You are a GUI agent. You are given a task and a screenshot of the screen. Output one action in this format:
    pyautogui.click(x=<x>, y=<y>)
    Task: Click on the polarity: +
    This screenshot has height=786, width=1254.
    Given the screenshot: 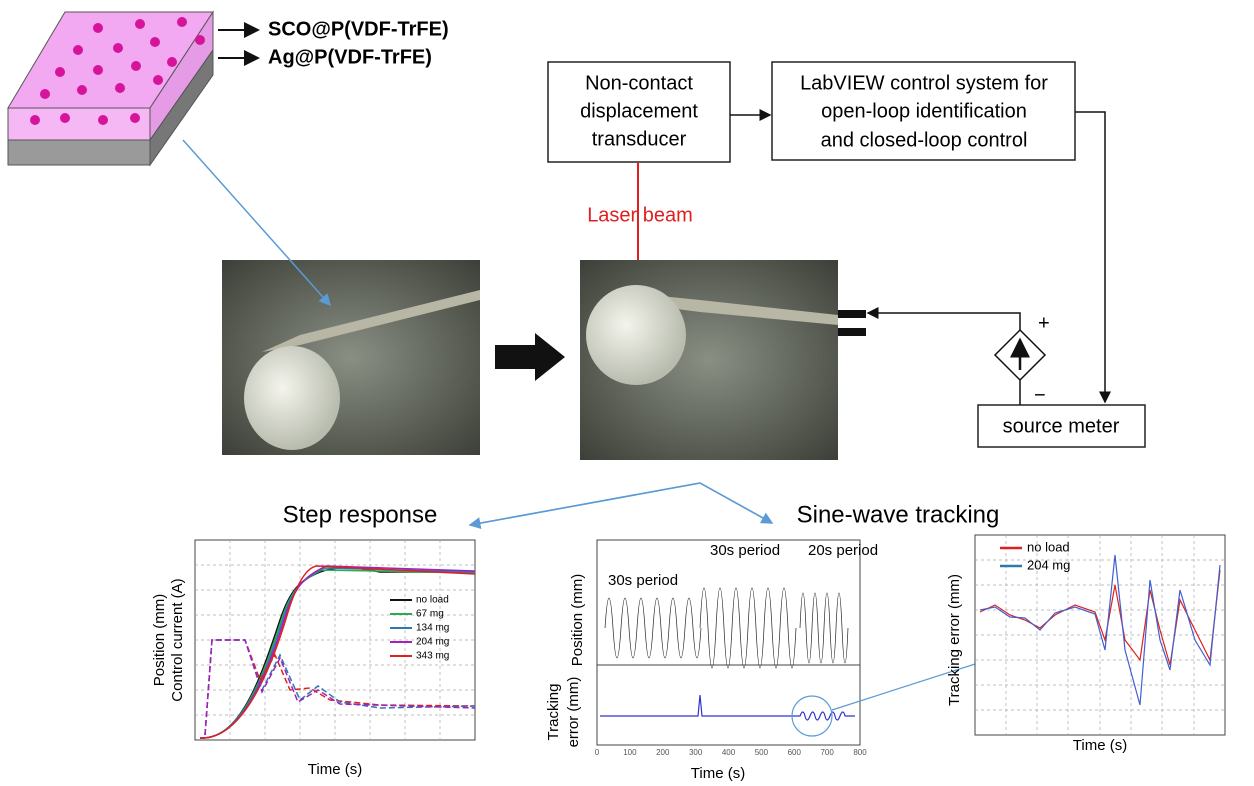 What is the action you would take?
    pyautogui.click(x=1044, y=323)
    